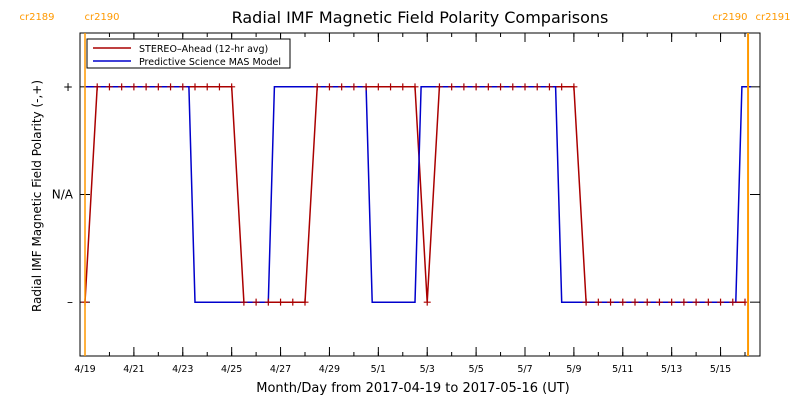 The height and width of the screenshot is (400, 800). I want to click on x-tick-label: 4/19, so click(84, 369).